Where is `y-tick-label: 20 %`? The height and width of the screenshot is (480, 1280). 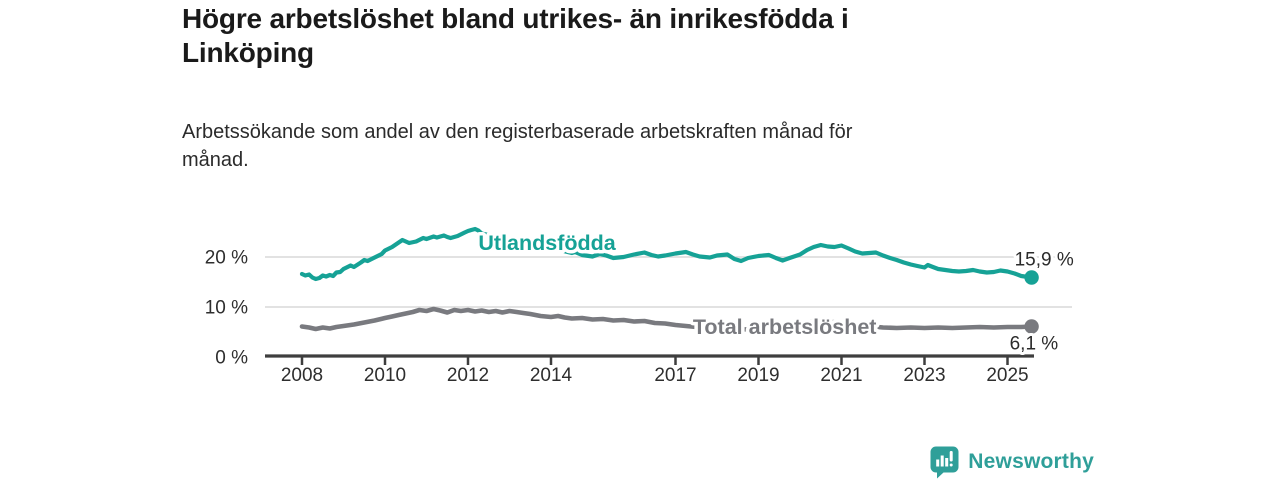 y-tick-label: 20 % is located at coordinates (226, 258).